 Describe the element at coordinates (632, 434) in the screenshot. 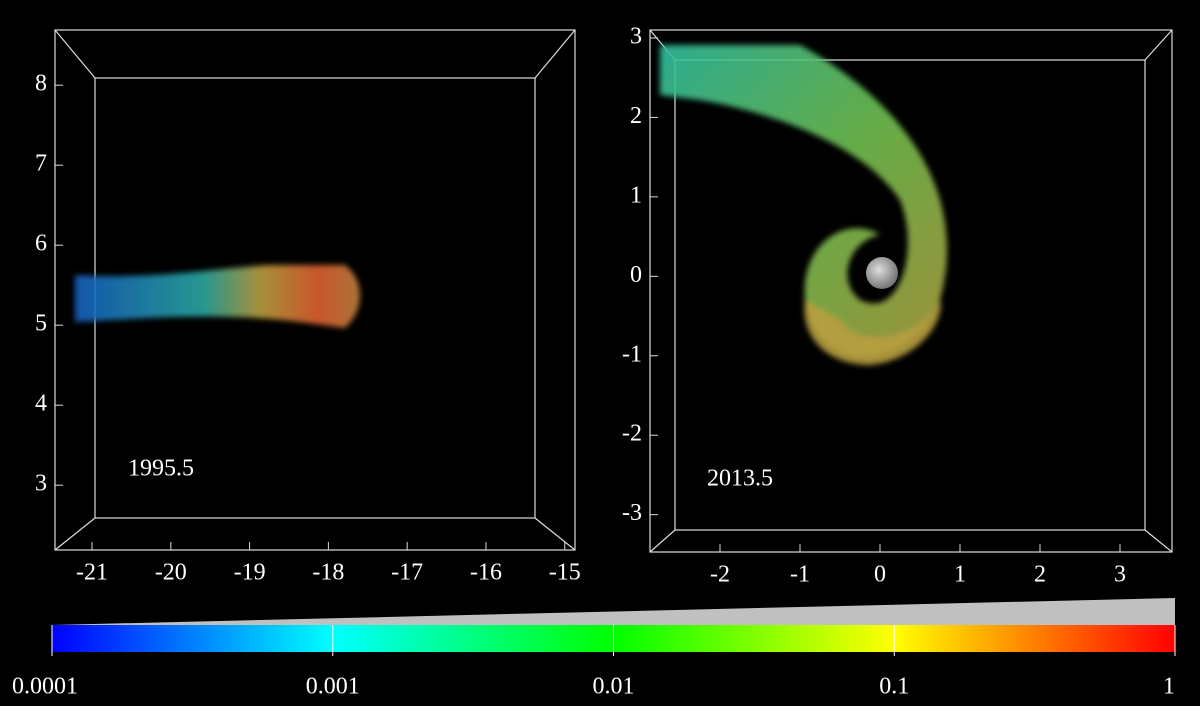

I see `y-tick-label: -2` at that location.